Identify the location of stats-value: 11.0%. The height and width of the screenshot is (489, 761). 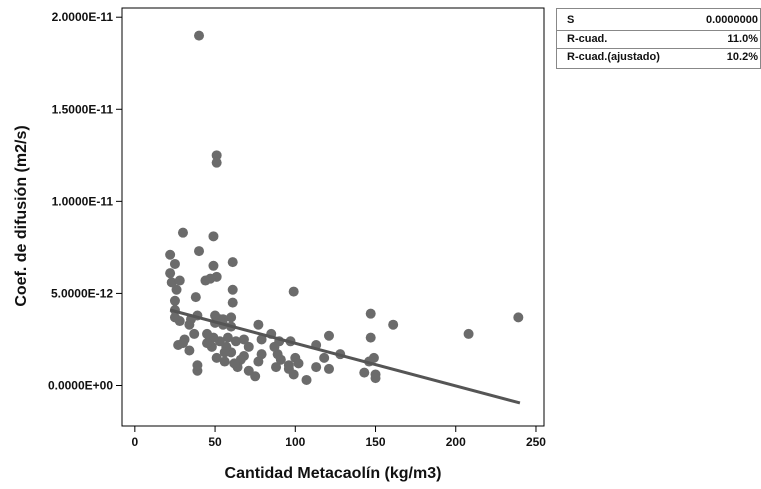
(742, 39).